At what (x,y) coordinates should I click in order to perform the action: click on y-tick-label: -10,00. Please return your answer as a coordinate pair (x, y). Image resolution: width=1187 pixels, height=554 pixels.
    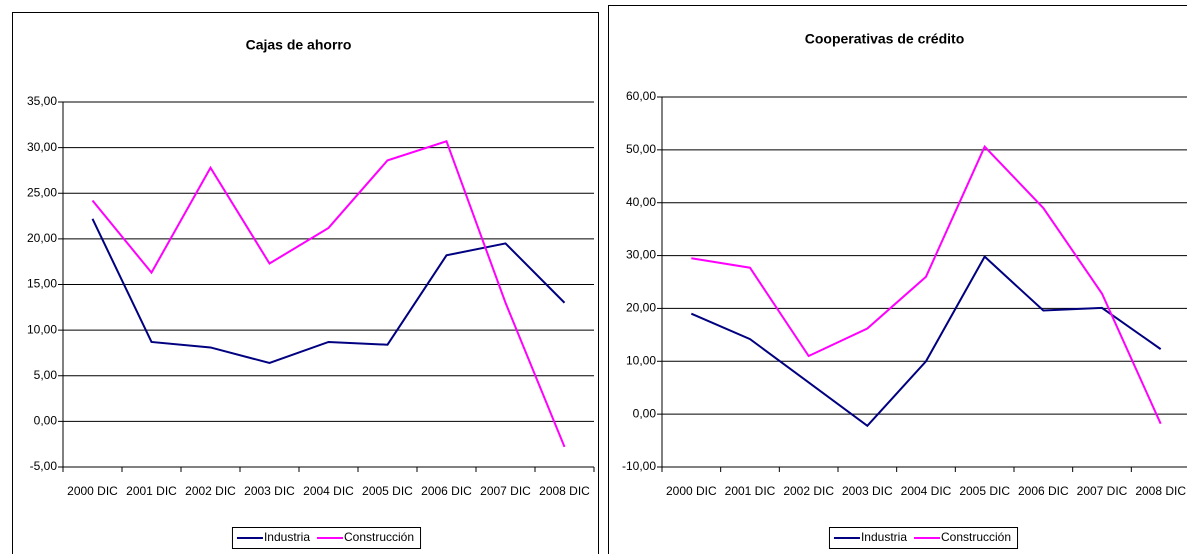
    Looking at the image, I should click on (639, 466).